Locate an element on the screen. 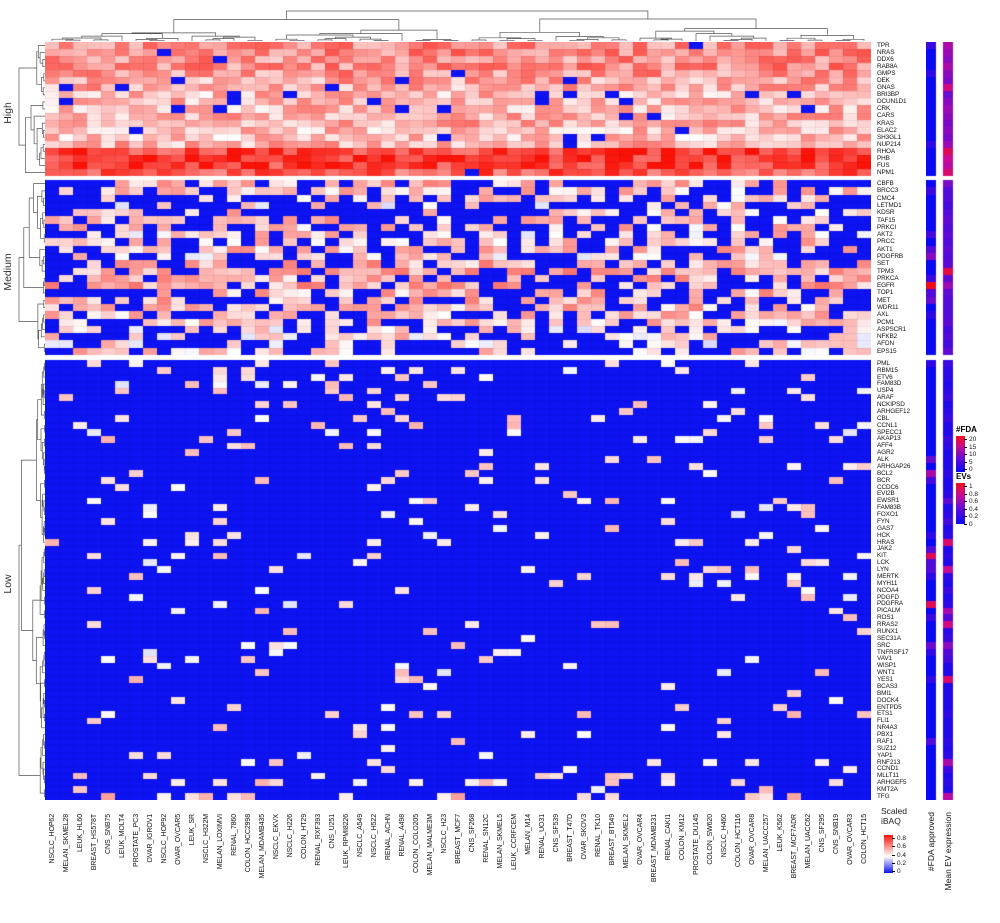  row-label: RBM15 is located at coordinates (887, 370).